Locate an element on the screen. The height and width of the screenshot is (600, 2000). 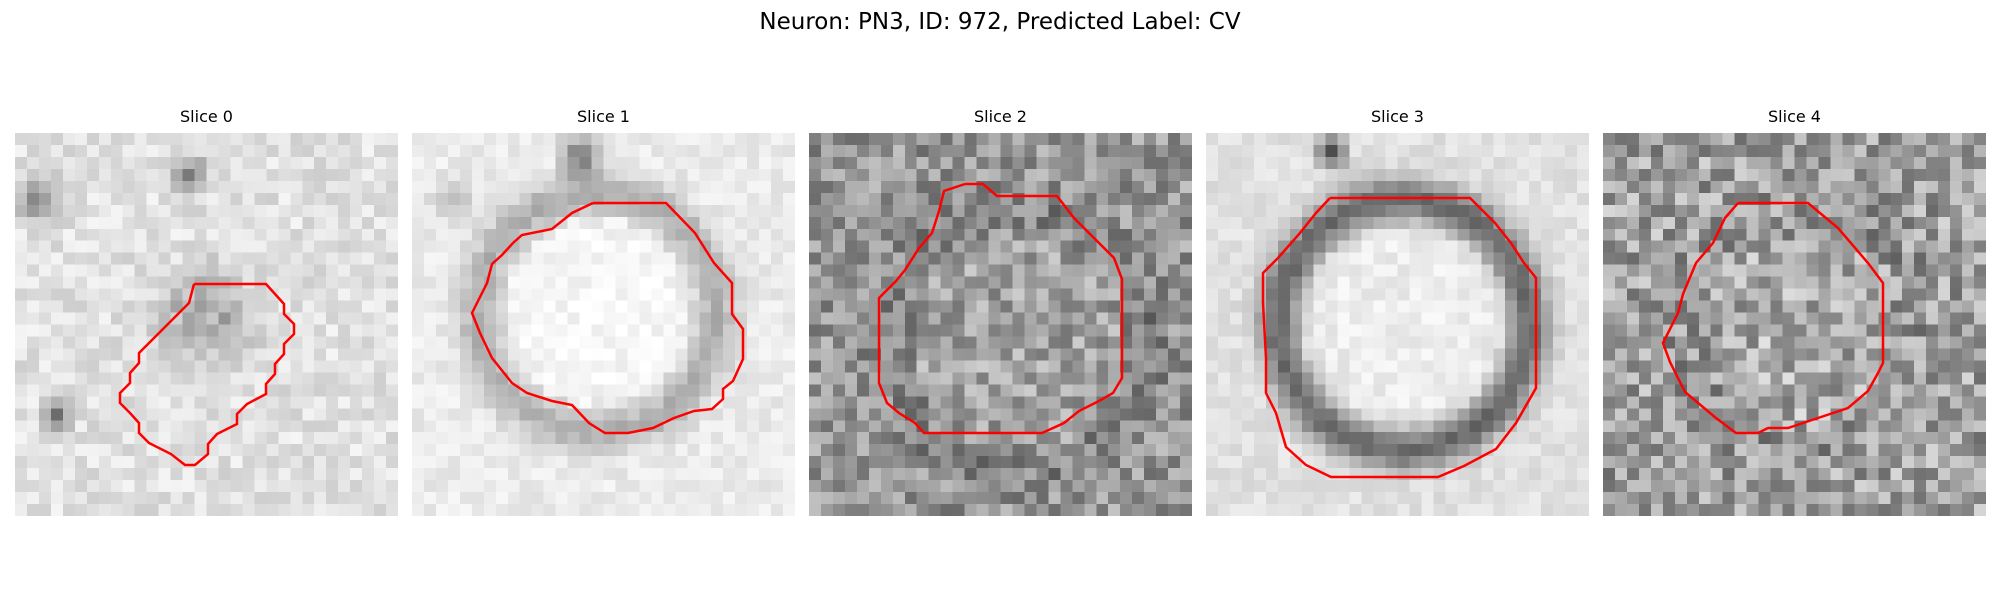
slice-title-3: Slice 3 is located at coordinates (1397, 116).